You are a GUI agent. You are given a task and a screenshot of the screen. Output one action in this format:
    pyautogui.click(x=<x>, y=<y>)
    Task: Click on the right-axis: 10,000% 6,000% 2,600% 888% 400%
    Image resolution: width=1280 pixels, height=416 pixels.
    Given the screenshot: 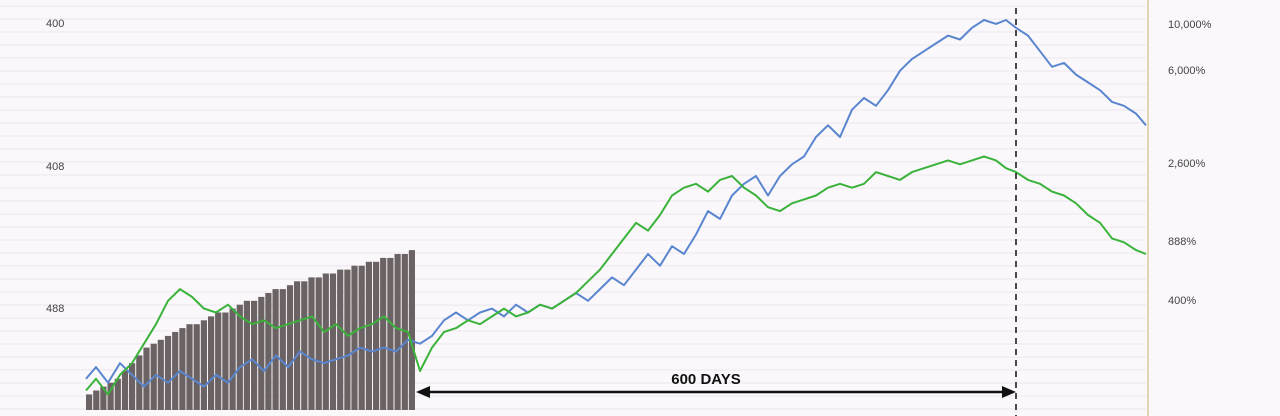 What is the action you would take?
    pyautogui.click(x=1190, y=163)
    